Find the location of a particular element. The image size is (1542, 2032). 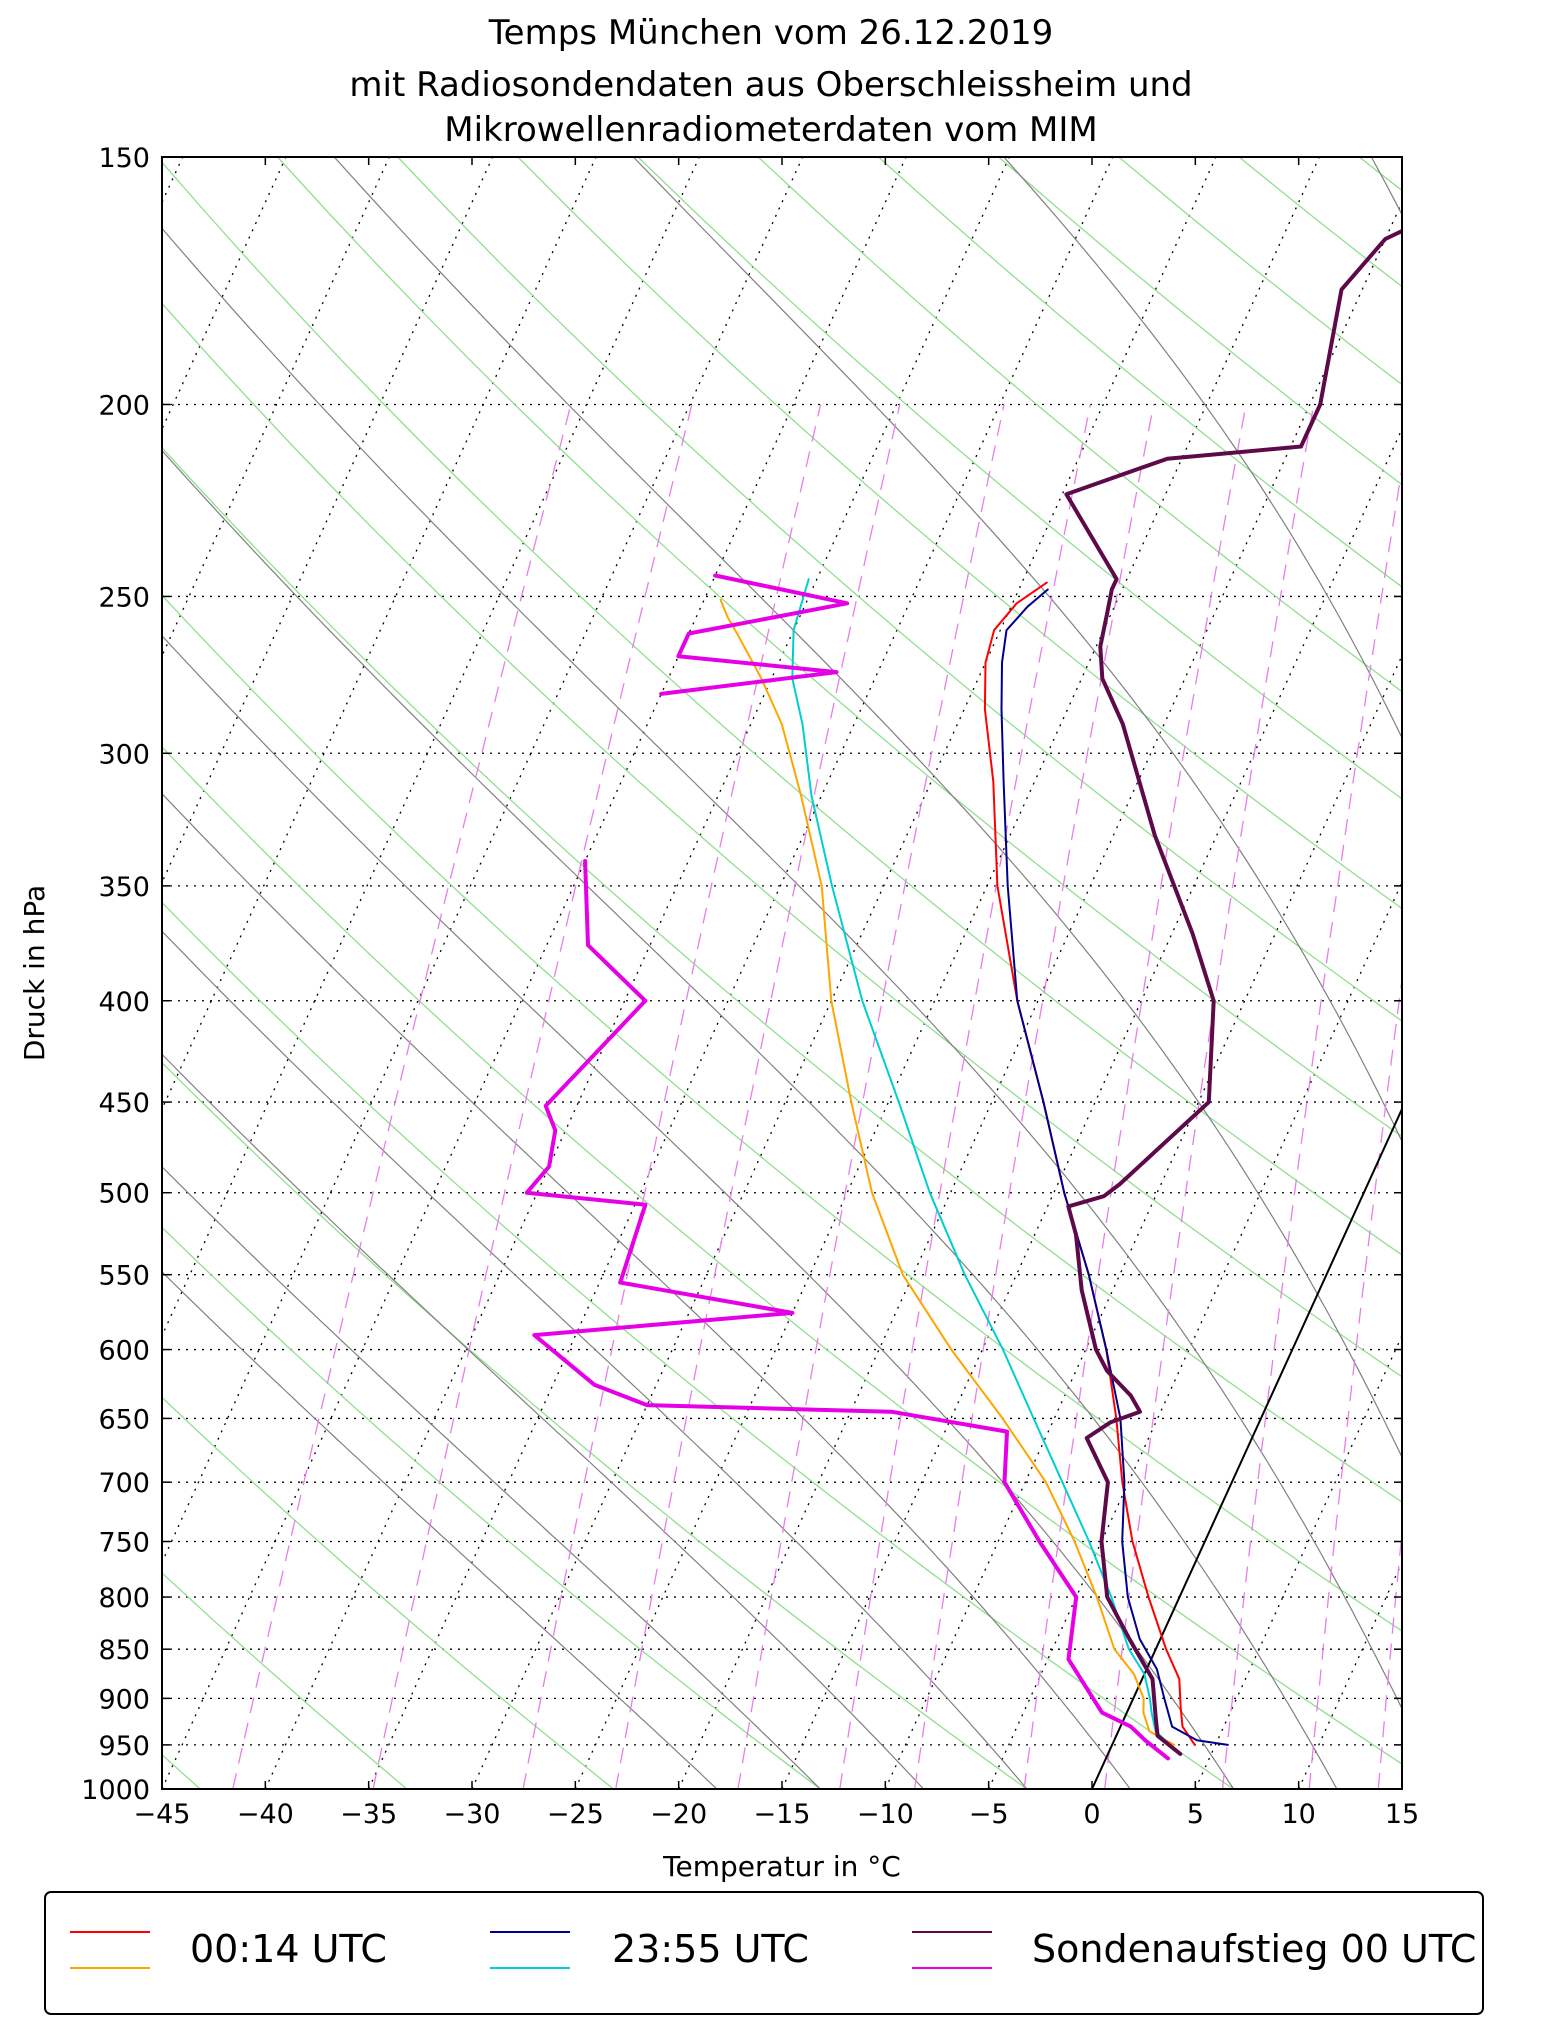

y-tick-label: 900 is located at coordinates (124, 1699).